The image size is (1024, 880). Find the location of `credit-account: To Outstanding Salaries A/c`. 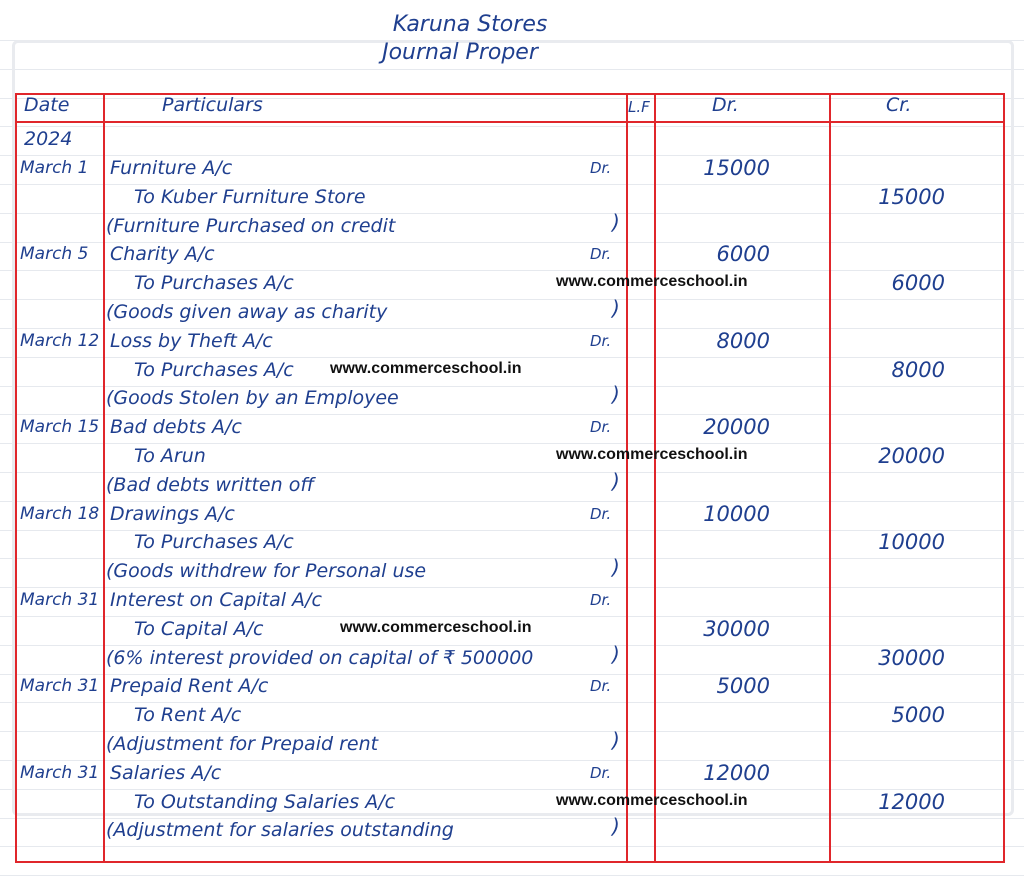

credit-account: To Outstanding Salaries A/c is located at coordinates (265, 801).